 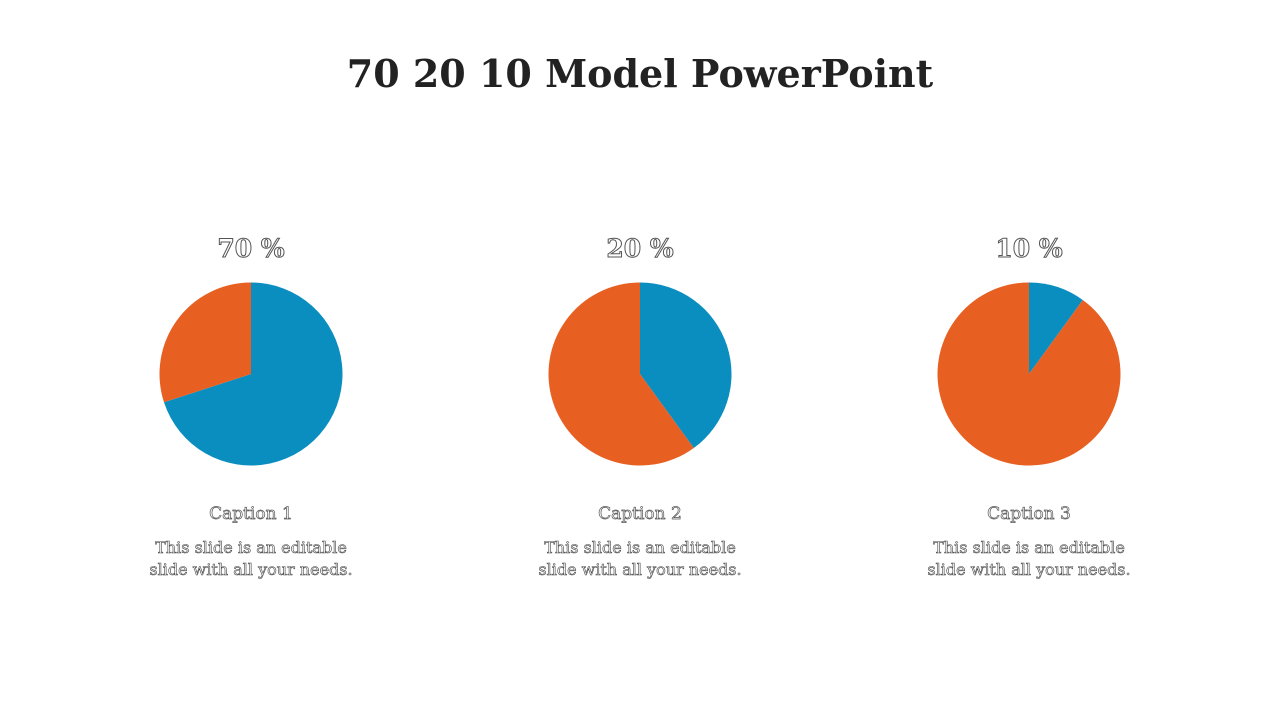 I want to click on pie-1-caption: Caption 1, so click(x=251, y=514).